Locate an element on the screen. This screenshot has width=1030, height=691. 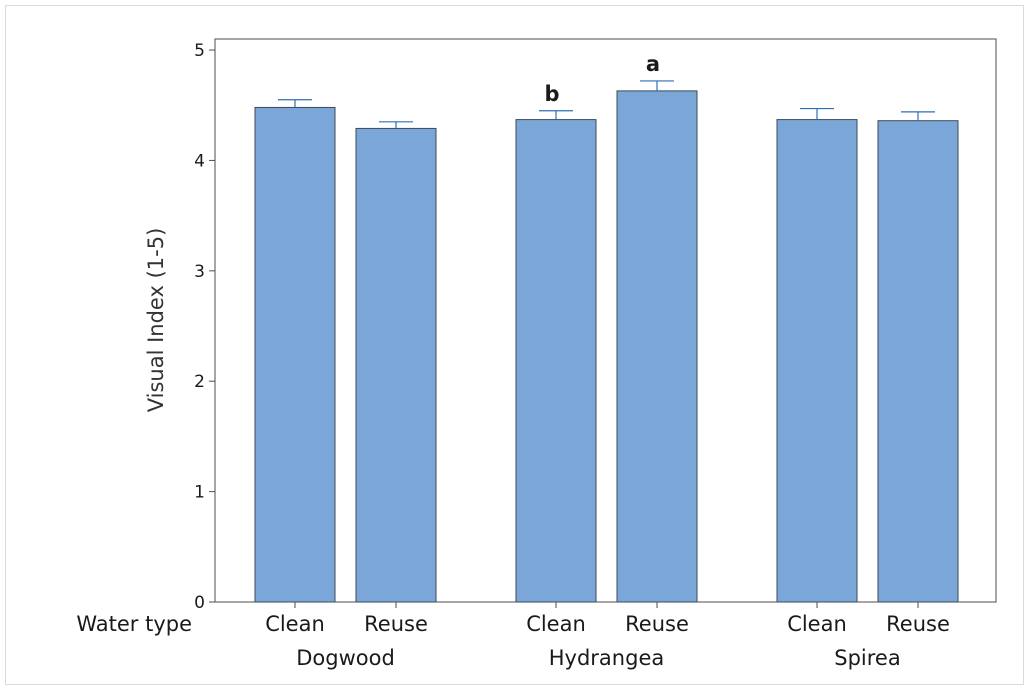
y-tick-label: 2 is located at coordinates (199, 382).